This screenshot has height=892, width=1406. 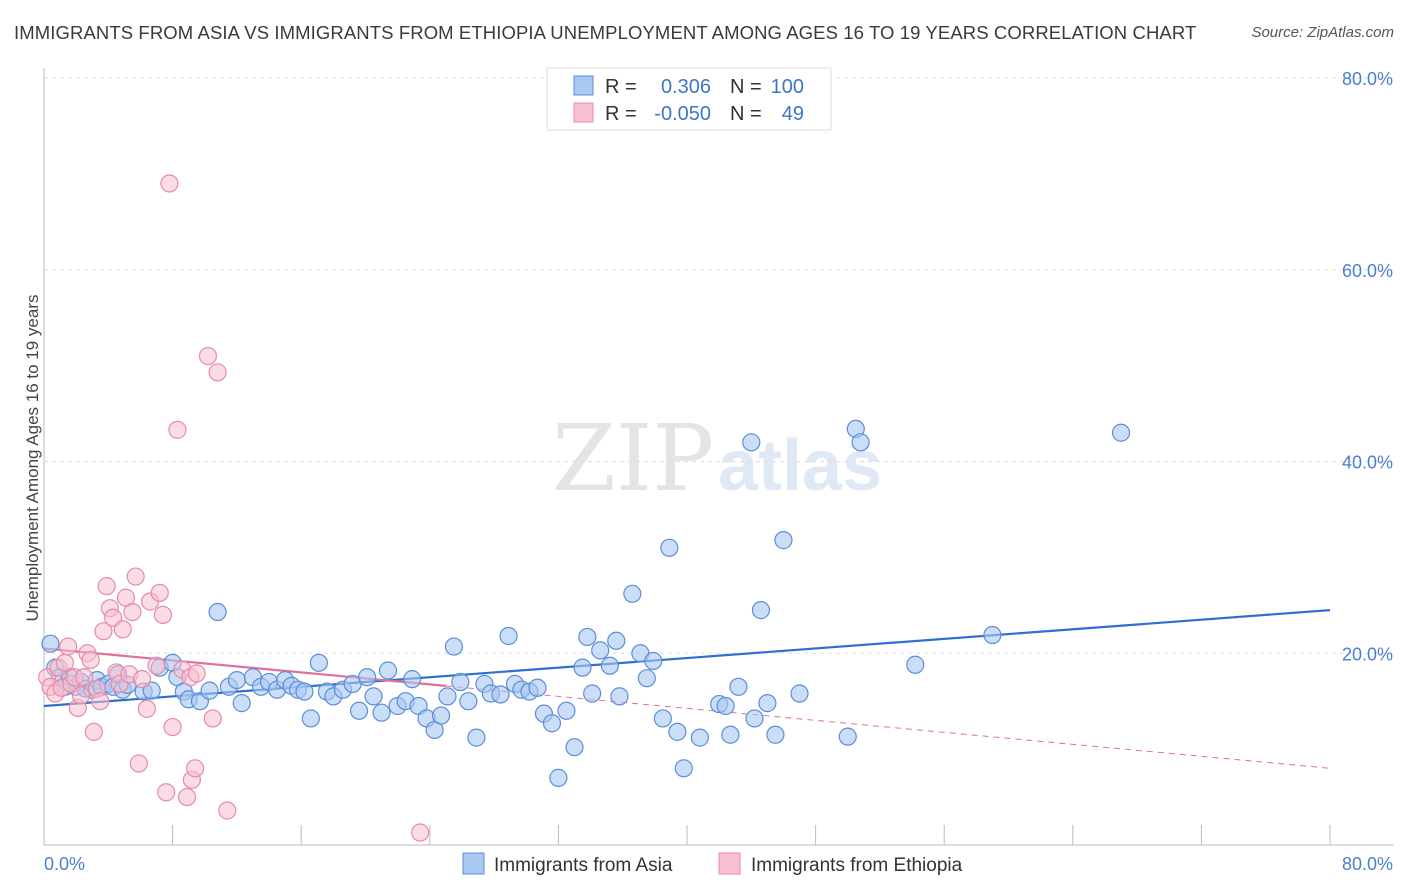 What do you see at coordinates (686, 87) in the screenshot?
I see `legend-r-value-asia: 0.306` at bounding box center [686, 87].